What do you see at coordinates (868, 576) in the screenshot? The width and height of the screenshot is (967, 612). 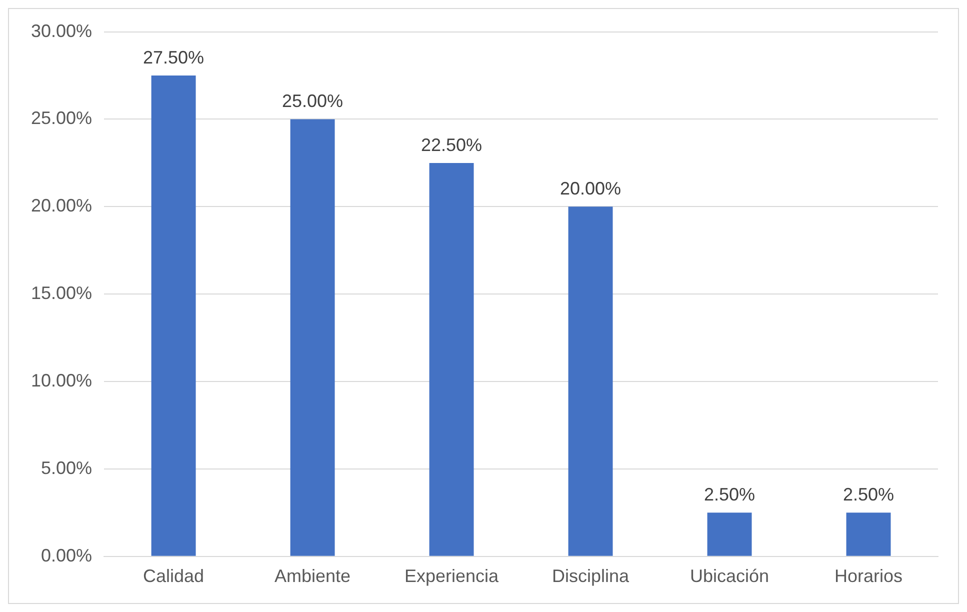 I see `x-tick-label: Horarios` at bounding box center [868, 576].